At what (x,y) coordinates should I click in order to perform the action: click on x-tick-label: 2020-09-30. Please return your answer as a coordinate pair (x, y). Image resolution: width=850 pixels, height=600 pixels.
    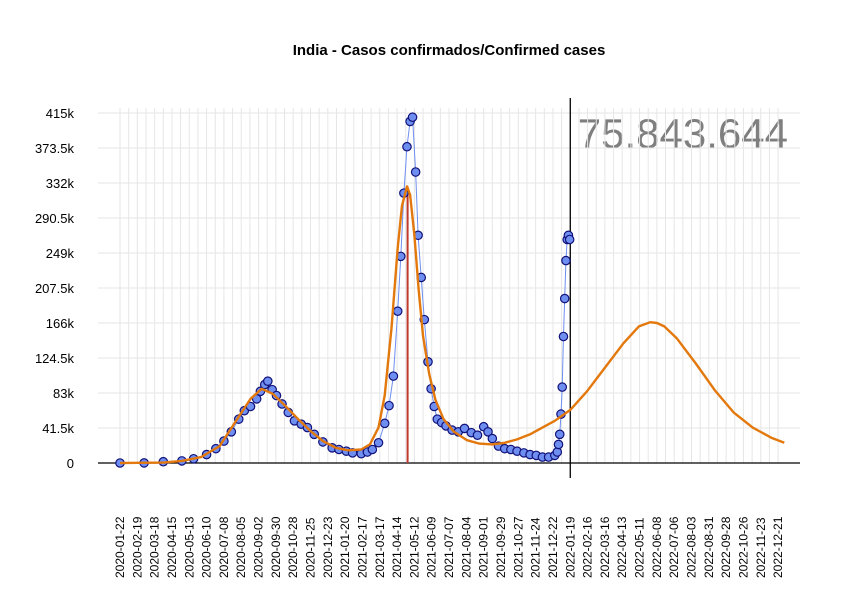
    Looking at the image, I should click on (276, 547).